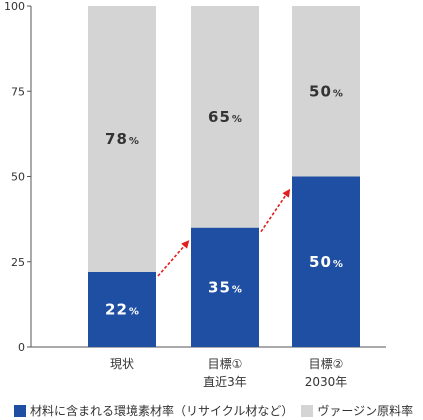  I want to click on legend-label-virgin: ヴァージン原料率, so click(365, 411).